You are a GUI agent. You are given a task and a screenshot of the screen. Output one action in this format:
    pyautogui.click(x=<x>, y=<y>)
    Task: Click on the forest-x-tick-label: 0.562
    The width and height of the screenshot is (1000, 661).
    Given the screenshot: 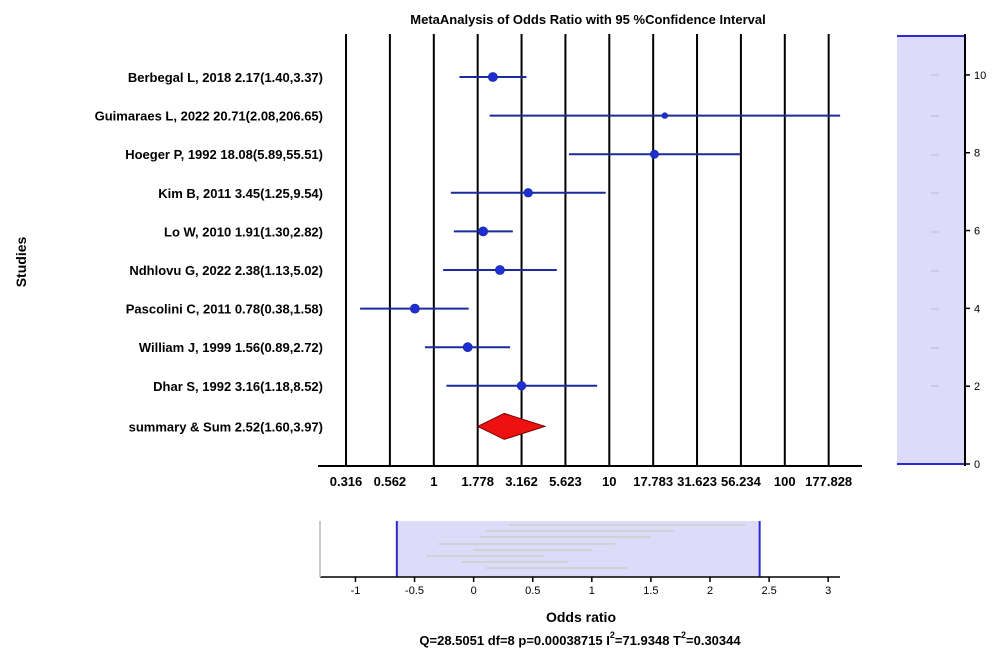 What is the action you would take?
    pyautogui.click(x=390, y=481)
    